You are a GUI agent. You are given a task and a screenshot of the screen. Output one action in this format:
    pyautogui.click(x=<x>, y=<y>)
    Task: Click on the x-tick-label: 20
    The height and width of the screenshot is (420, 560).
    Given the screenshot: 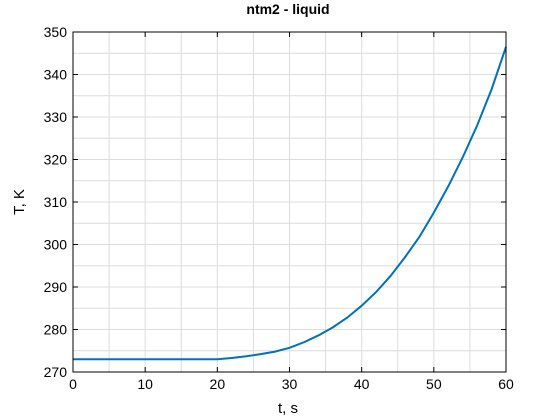 What is the action you would take?
    pyautogui.click(x=218, y=384)
    